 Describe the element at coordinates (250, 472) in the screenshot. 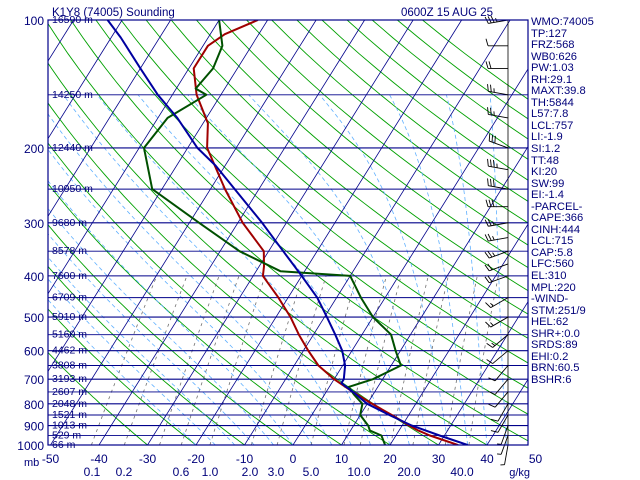

I see `mixing-ratio-tick-label: 2.0` at that location.